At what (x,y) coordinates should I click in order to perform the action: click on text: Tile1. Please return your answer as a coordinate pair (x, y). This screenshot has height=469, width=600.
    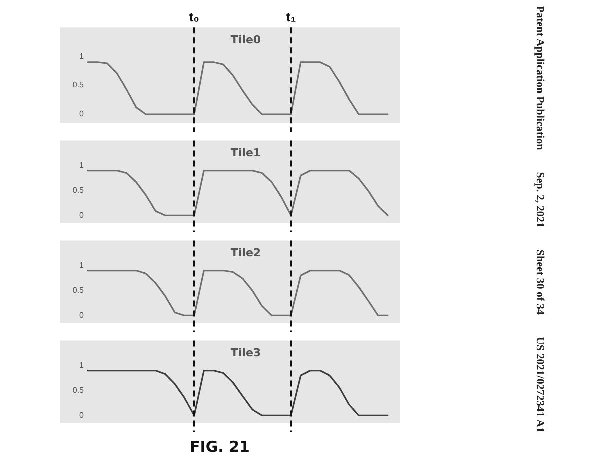
    Looking at the image, I should click on (246, 153).